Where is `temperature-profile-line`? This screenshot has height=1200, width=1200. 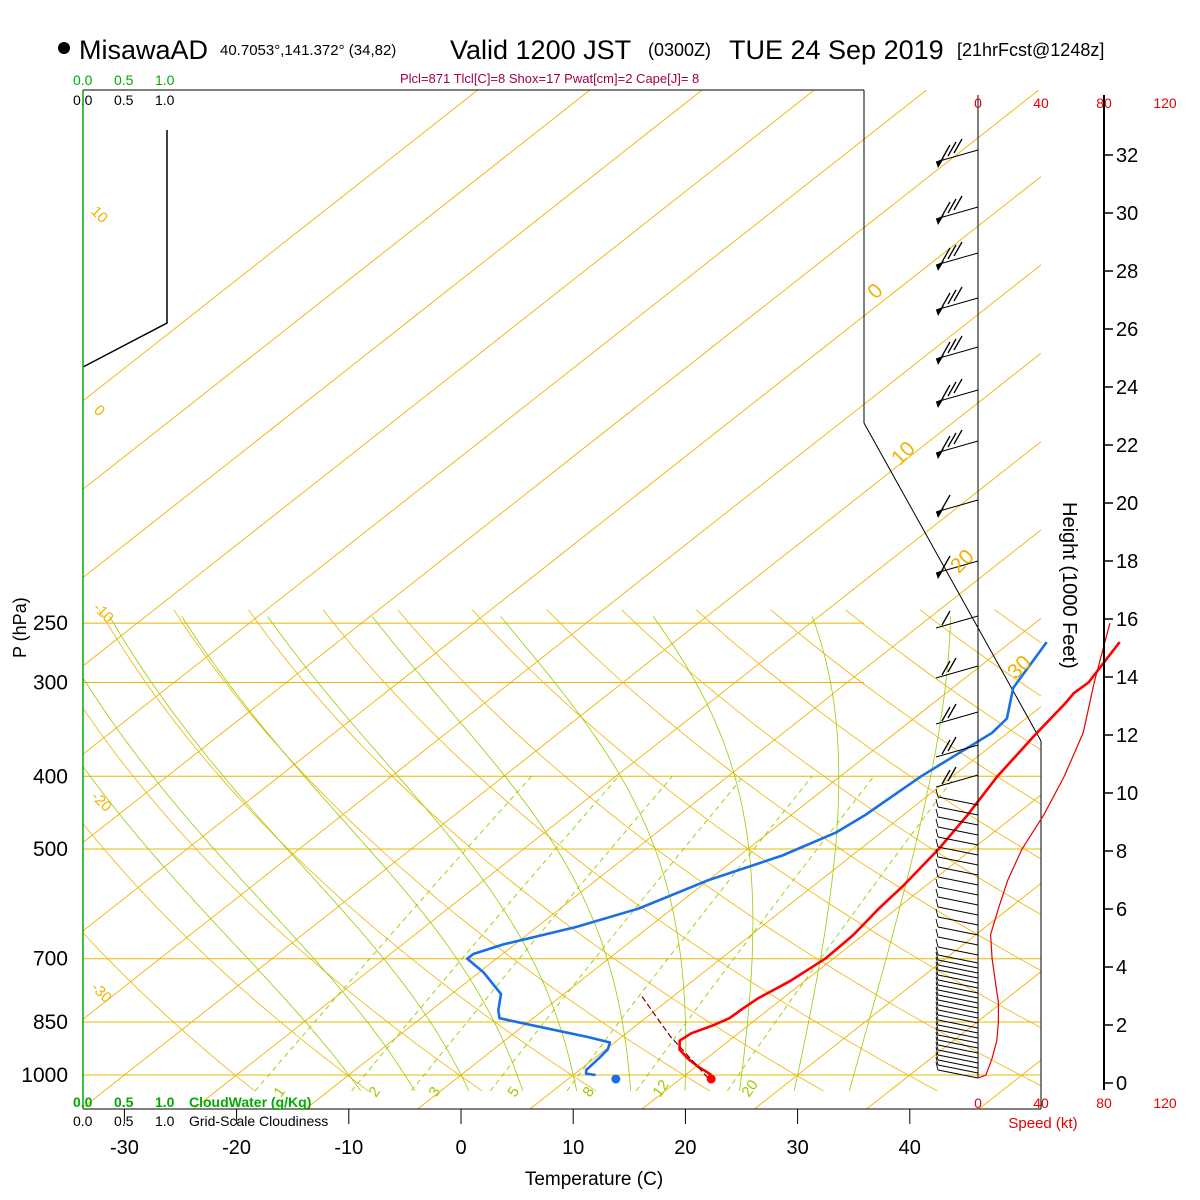 temperature-profile-line is located at coordinates (899, 859).